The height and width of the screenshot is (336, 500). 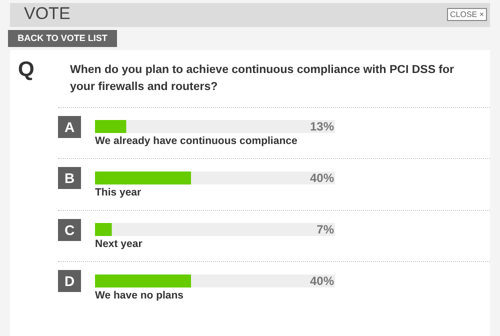 I want to click on text: C, so click(x=69, y=229).